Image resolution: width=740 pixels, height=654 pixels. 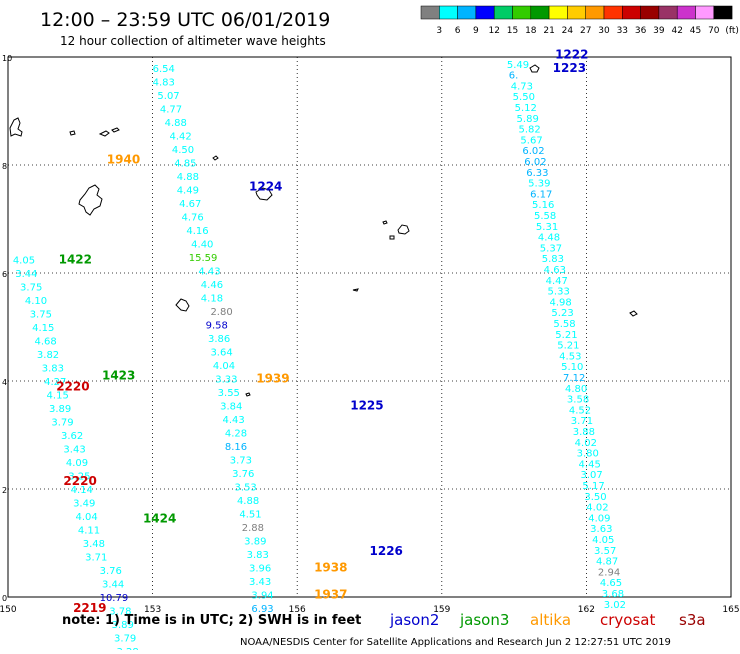 What do you see at coordinates (560, 302) in the screenshot?
I see `wave-height-value: 4.98` at bounding box center [560, 302].